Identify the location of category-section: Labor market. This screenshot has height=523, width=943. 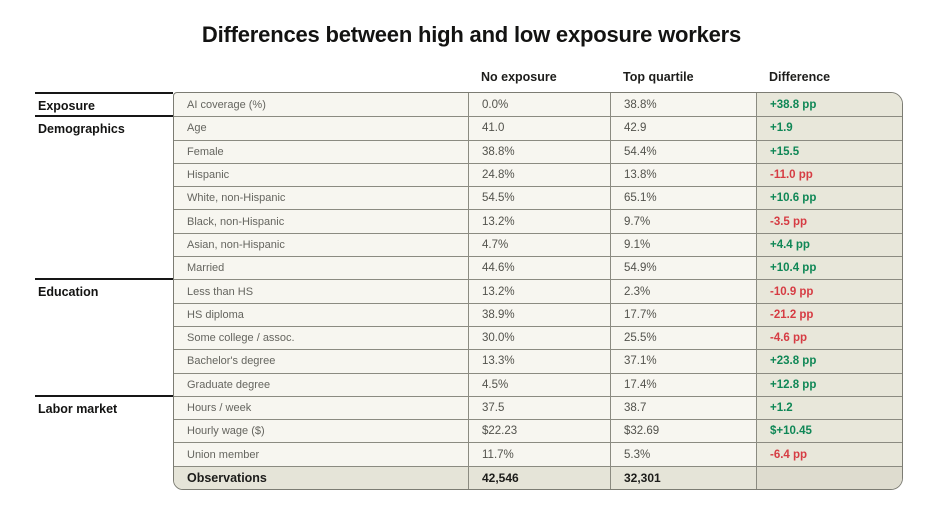
(104, 441).